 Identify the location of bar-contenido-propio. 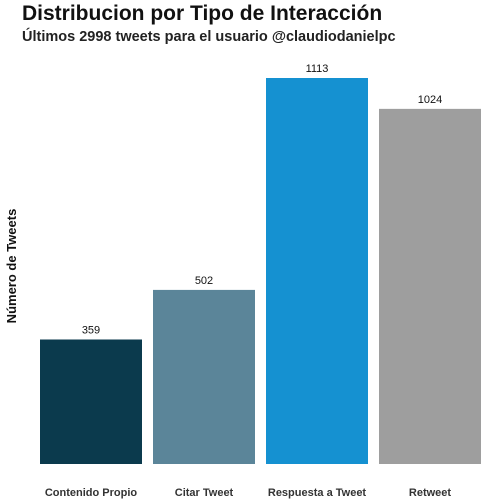
(91, 401).